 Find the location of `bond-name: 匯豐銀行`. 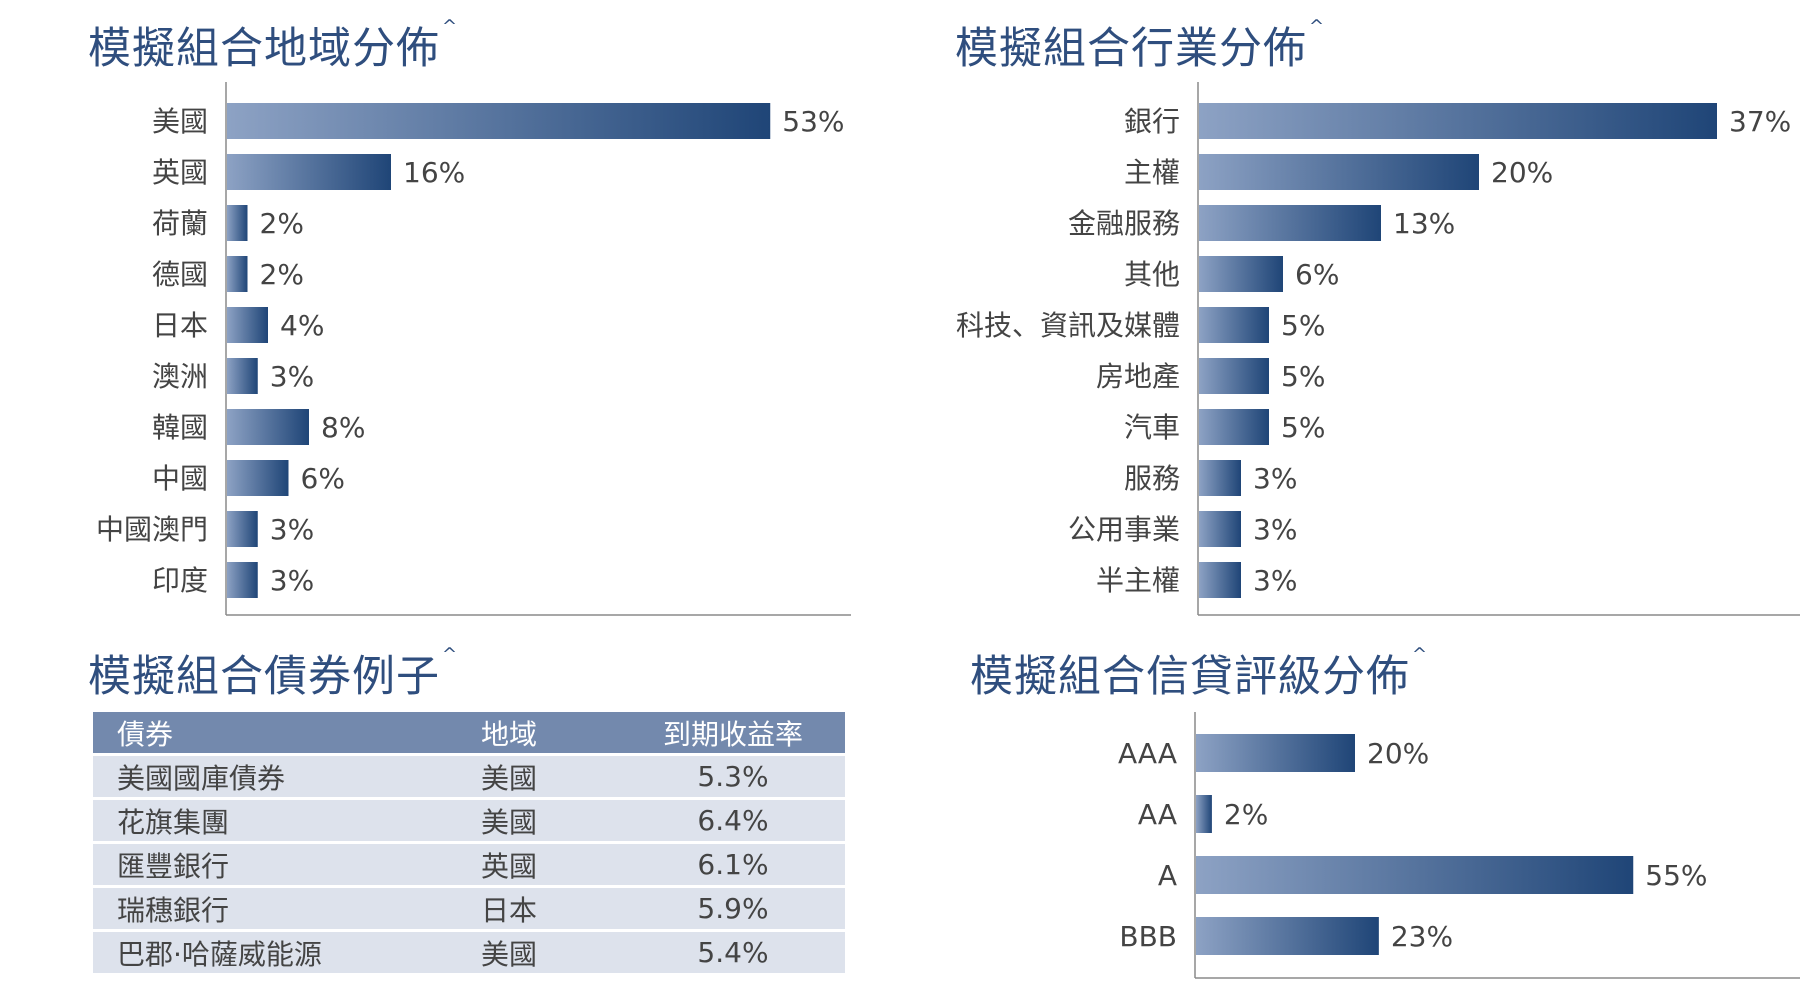

bond-name: 匯豐銀行 is located at coordinates (275, 866).